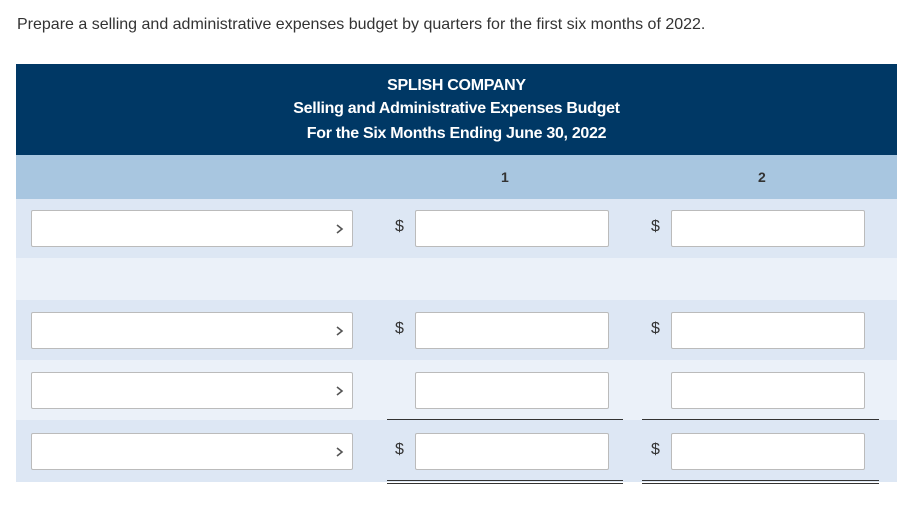 This screenshot has width=897, height=509. I want to click on company-name: SPLISH COMPANY, so click(456, 85).